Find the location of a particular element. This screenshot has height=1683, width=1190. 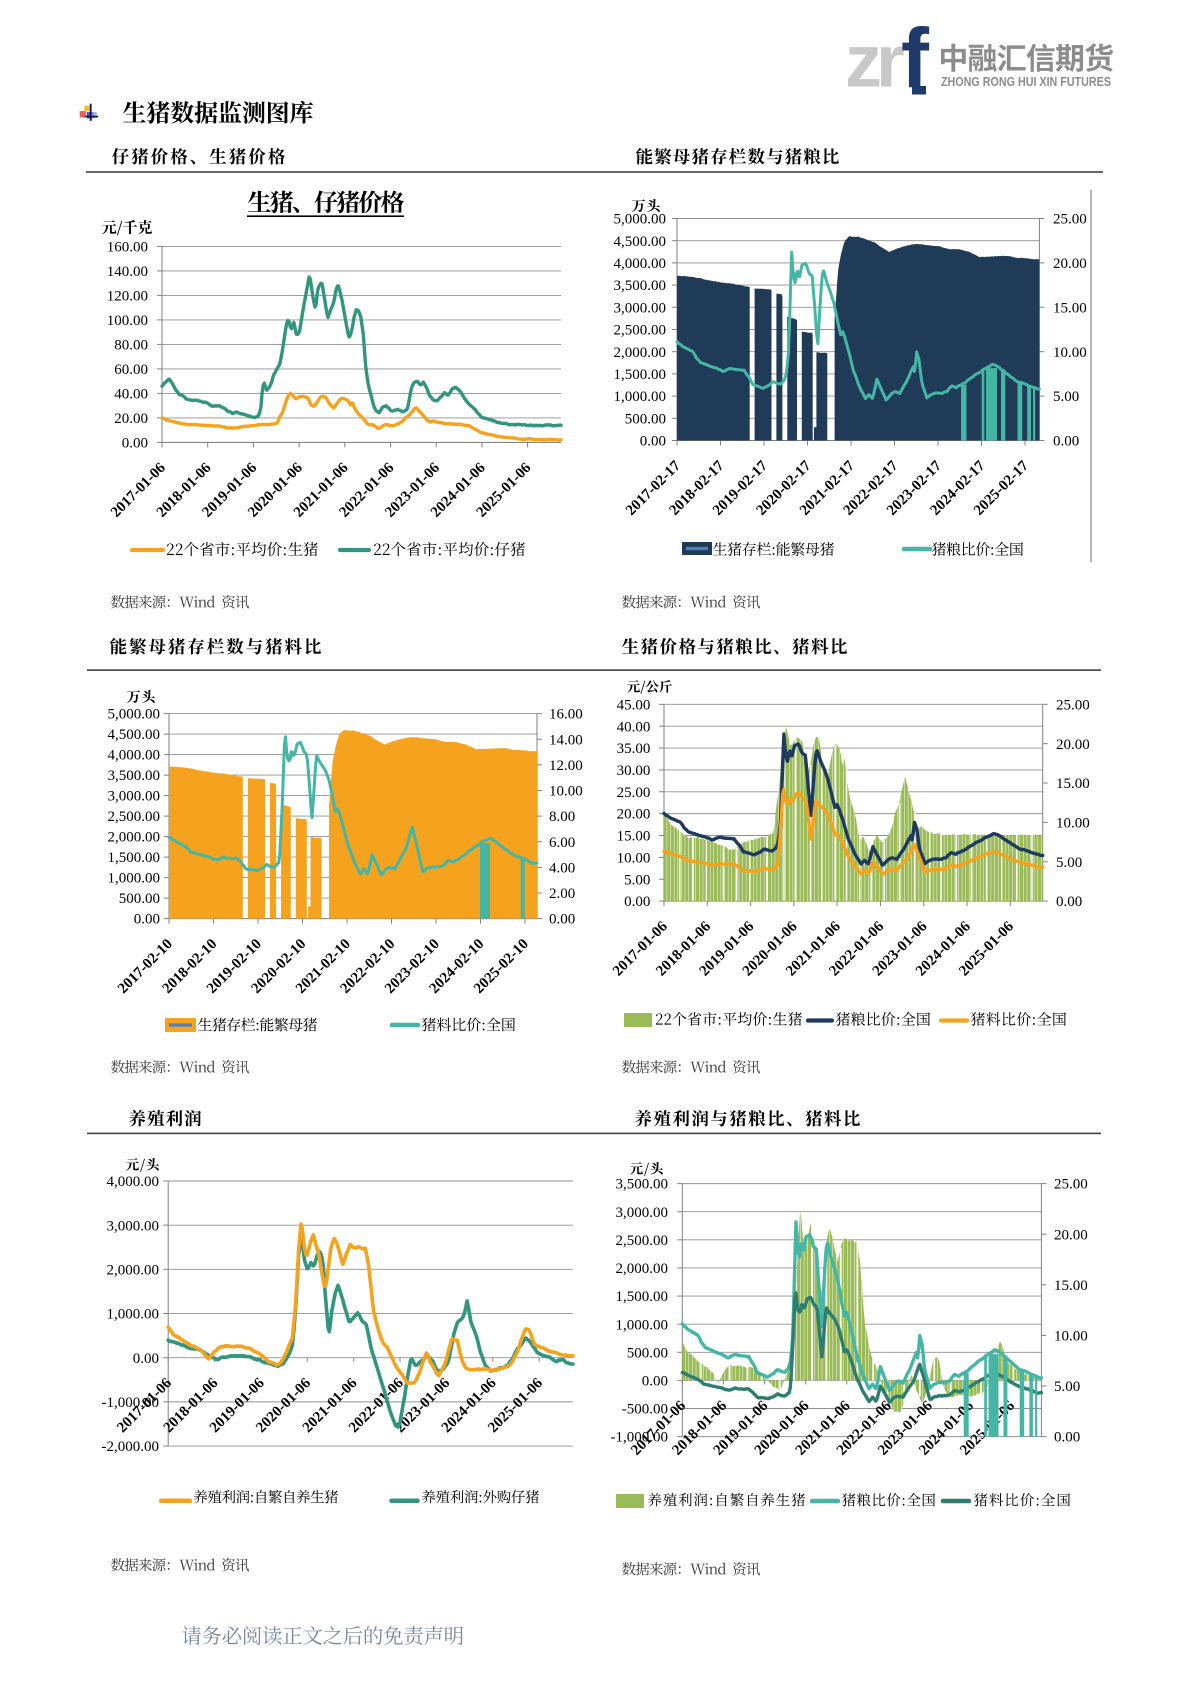

svg-text: 100.00 is located at coordinates (127, 321).